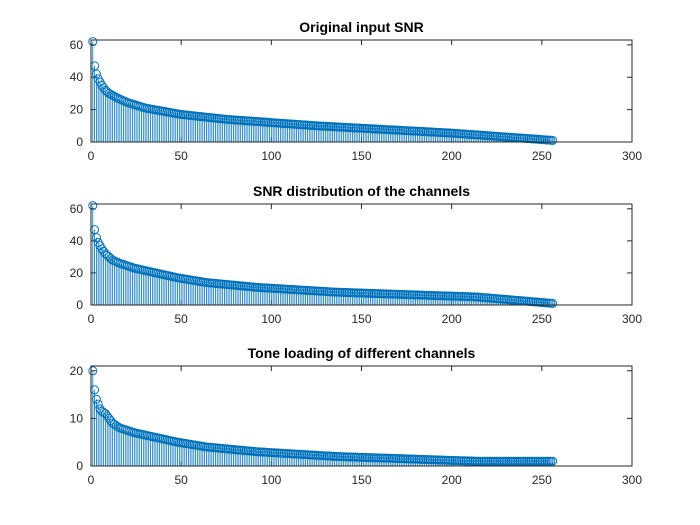 The height and width of the screenshot is (525, 700). I want to click on subplot-title: Original input SNR, so click(361, 27).